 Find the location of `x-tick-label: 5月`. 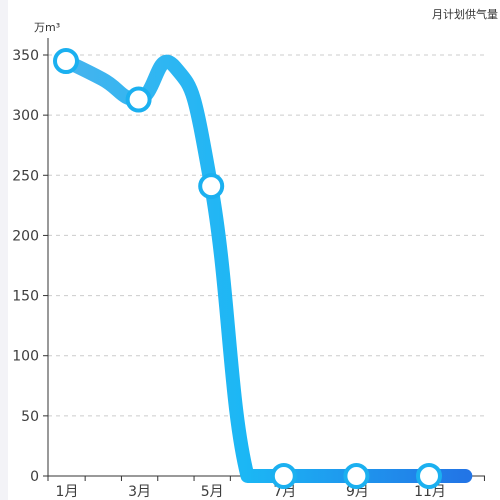

x-tick-label: 5月 is located at coordinates (212, 492).